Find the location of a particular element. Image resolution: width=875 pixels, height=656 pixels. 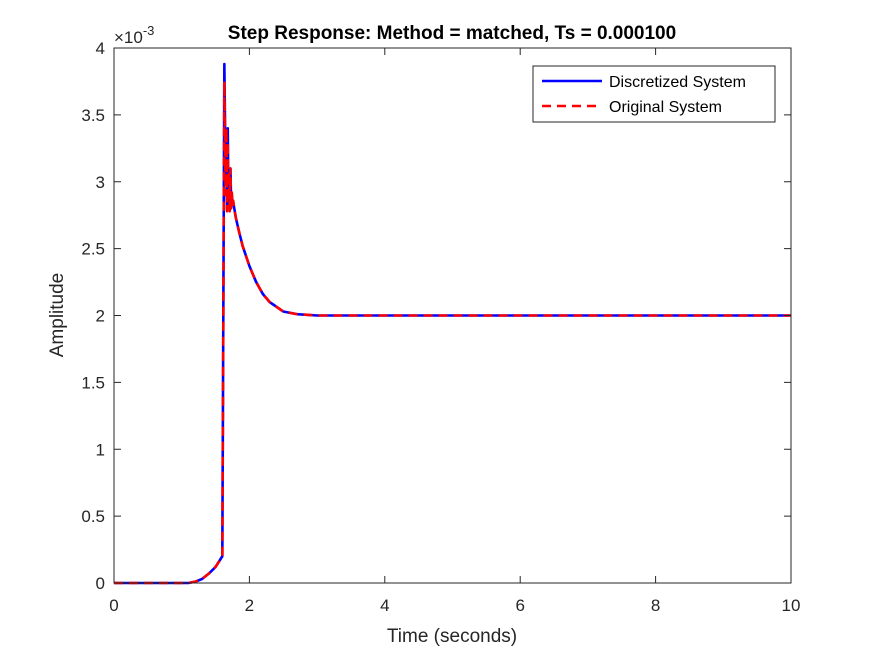

x-tick-label: 0 is located at coordinates (113, 605).